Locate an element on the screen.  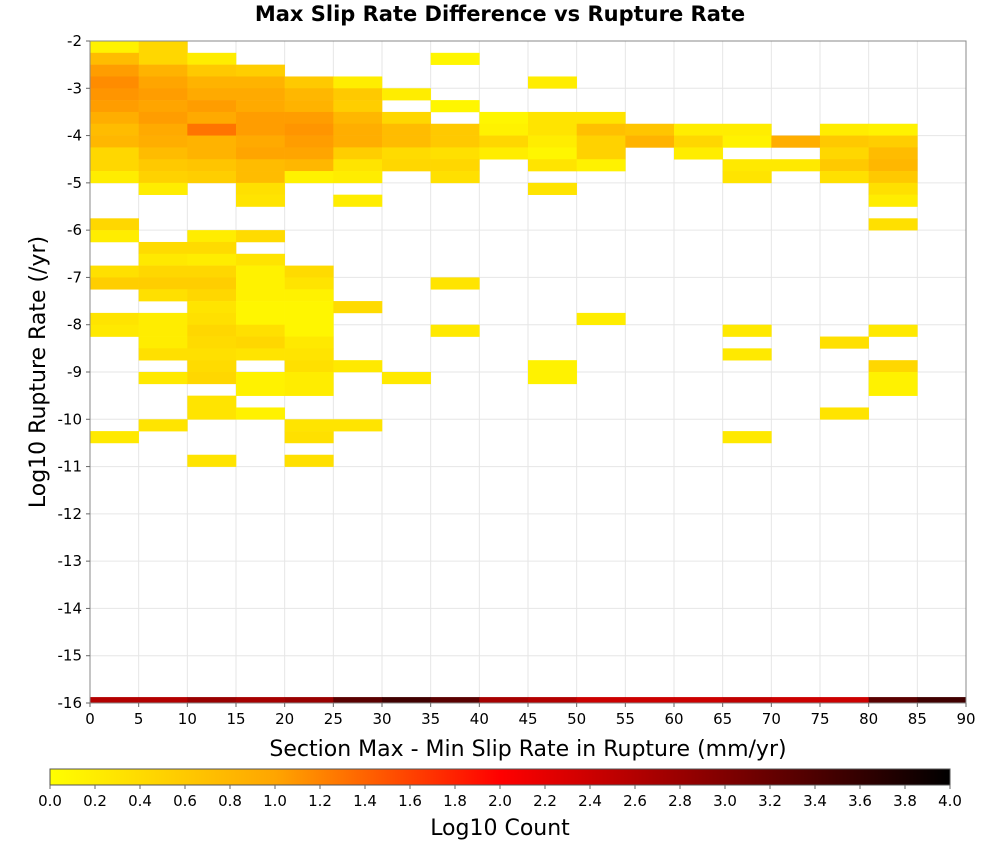
colorbar-tick-label: 1.4 is located at coordinates (365, 801).